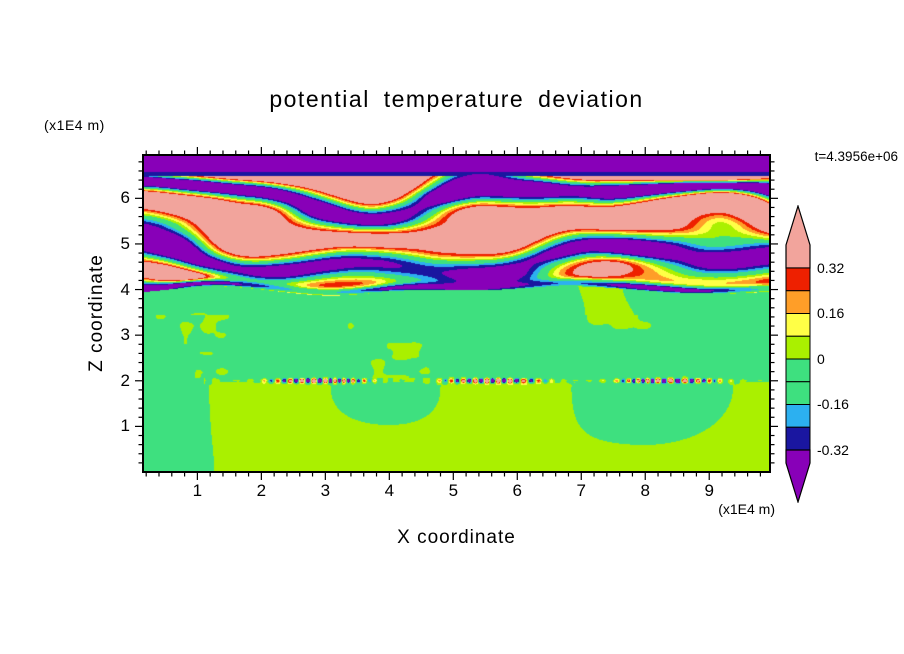  I want to click on plot-title: potential temperature deviation, so click(456, 99).